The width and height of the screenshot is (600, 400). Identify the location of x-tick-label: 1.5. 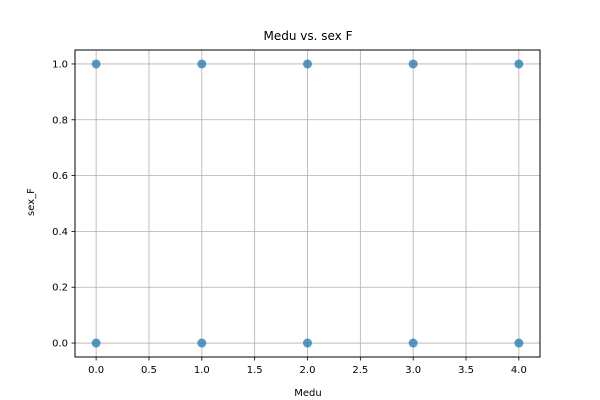
(255, 370).